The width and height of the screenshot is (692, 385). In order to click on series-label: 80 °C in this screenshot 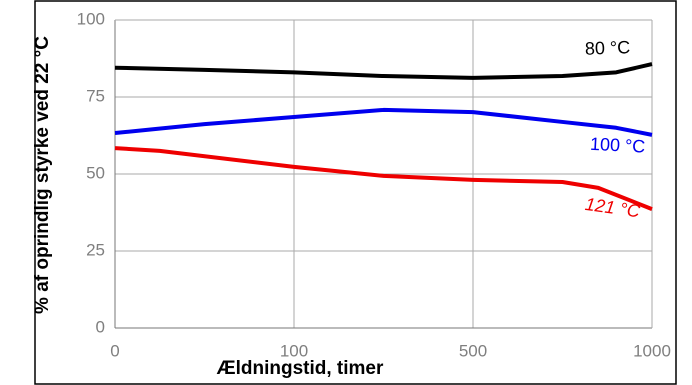, I will do `click(608, 48)`.